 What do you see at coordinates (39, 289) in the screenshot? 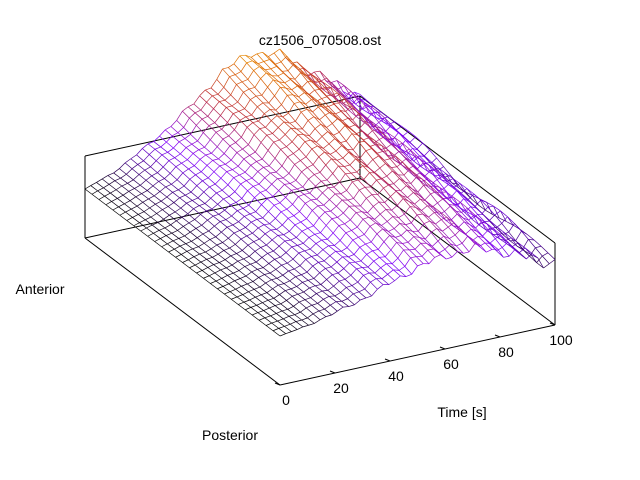
I see `y-axis-label-anterior: Anterior` at bounding box center [39, 289].